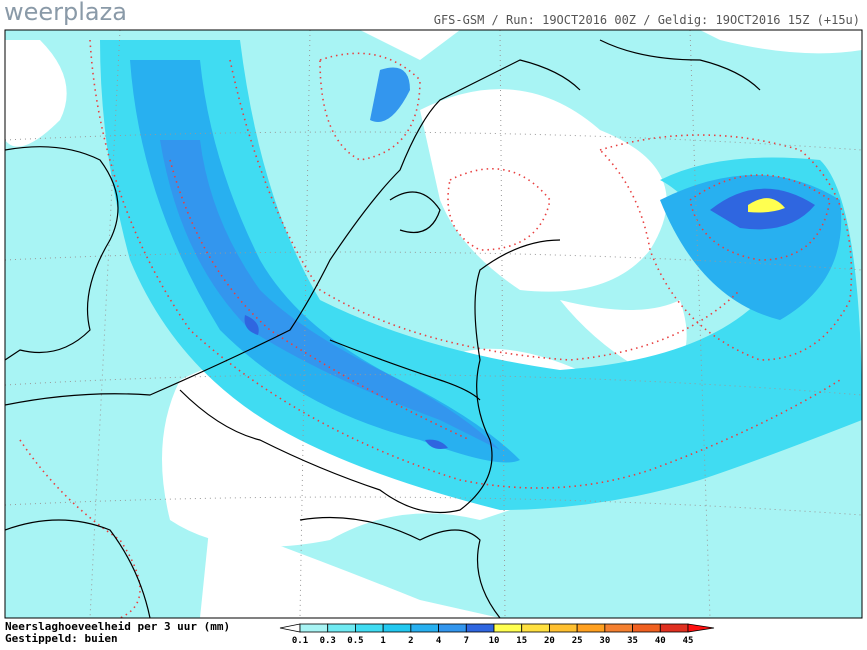 The height and width of the screenshot is (650, 867). What do you see at coordinates (382, 641) in the screenshot?
I see `colorbar-label: 1` at bounding box center [382, 641].